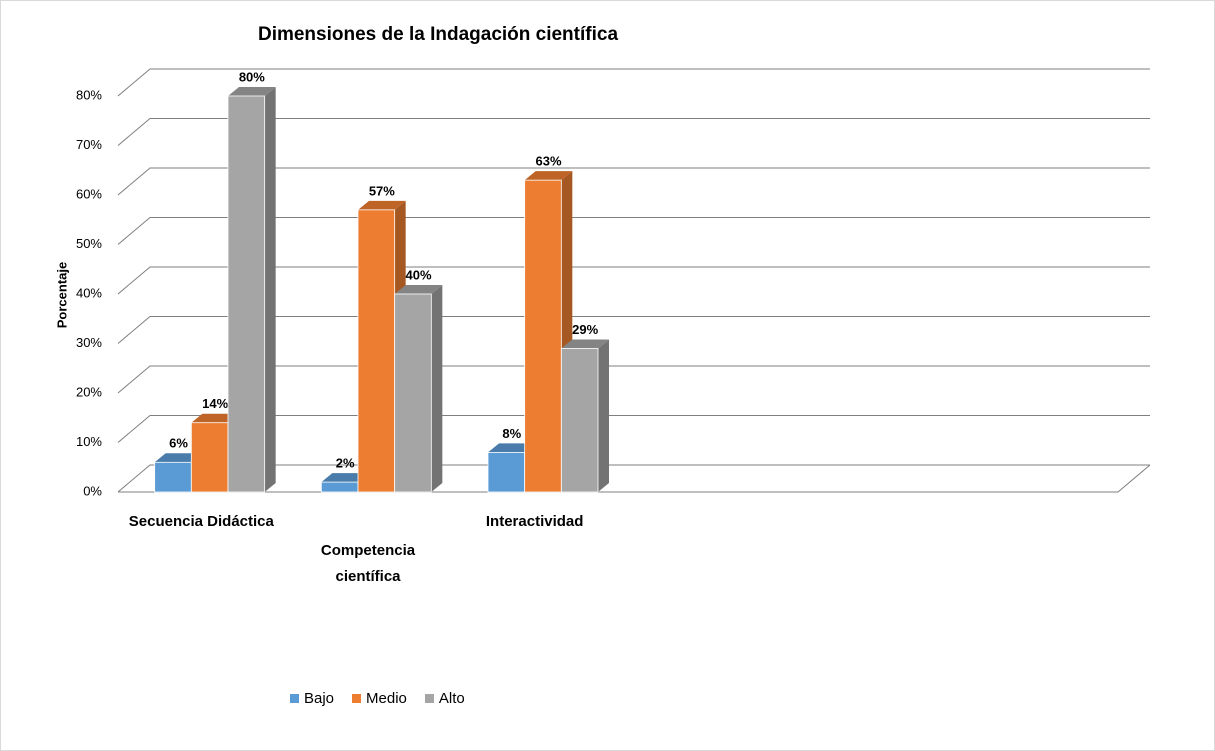  I want to click on data-label: 80%, so click(252, 76).